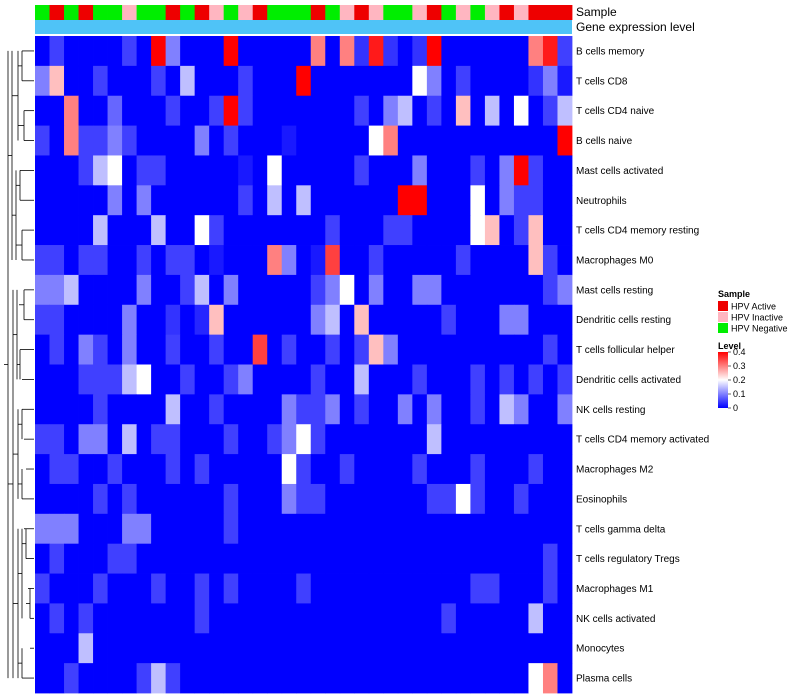 The image size is (800, 700). Describe the element at coordinates (723, 328) in the screenshot. I see `legend-swatch-negative` at that location.